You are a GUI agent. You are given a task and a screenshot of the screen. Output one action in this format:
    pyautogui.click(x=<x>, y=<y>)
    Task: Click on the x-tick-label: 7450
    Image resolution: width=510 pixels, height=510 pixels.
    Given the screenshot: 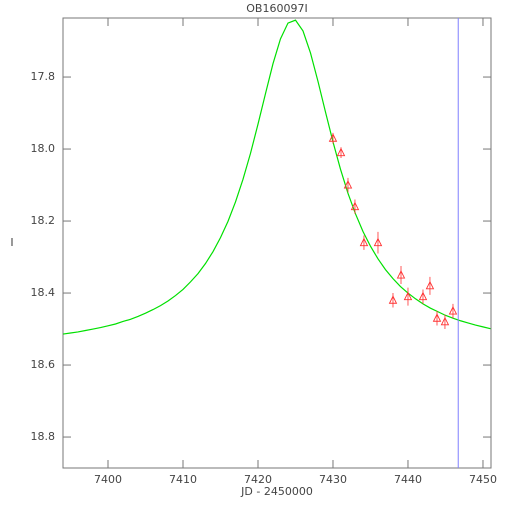 What is the action you would take?
    pyautogui.click(x=483, y=479)
    